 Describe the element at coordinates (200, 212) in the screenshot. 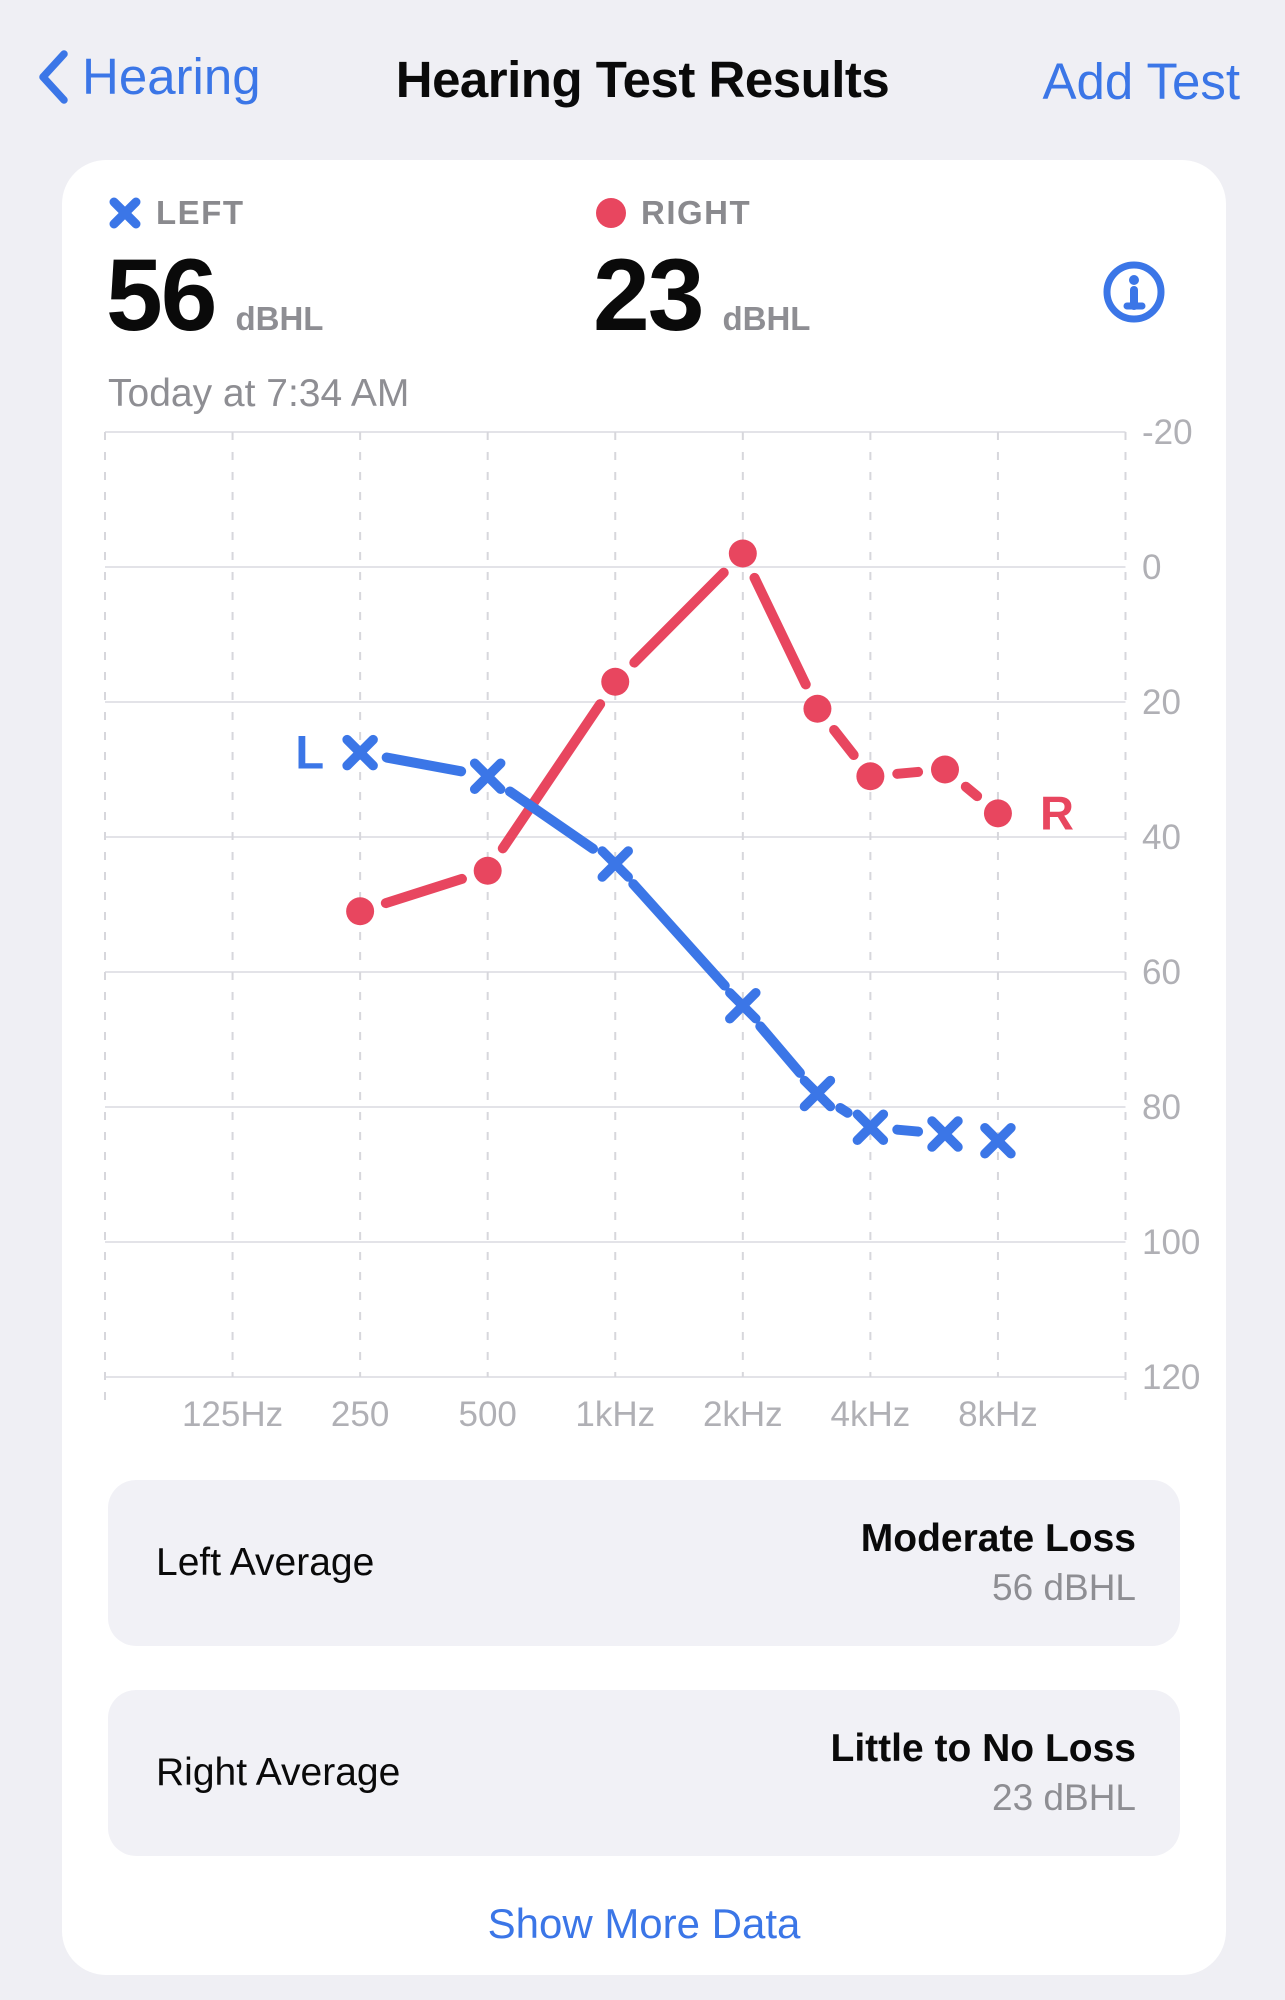

I see `left-ear-label: LEFT` at that location.